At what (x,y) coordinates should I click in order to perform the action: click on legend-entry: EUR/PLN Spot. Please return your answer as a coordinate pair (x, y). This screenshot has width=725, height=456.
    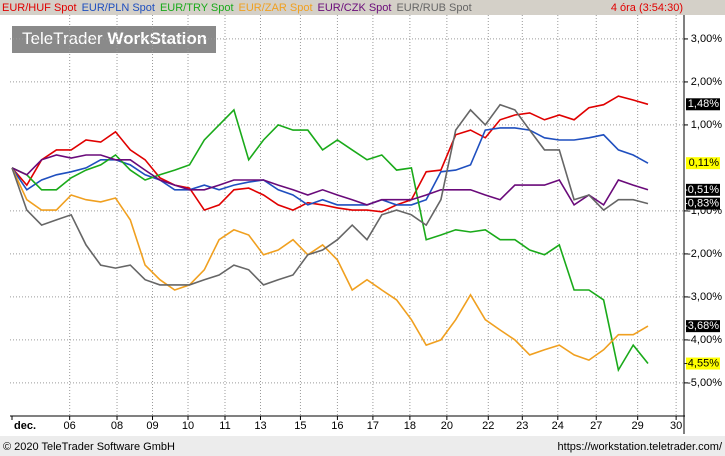
    Looking at the image, I should click on (118, 8).